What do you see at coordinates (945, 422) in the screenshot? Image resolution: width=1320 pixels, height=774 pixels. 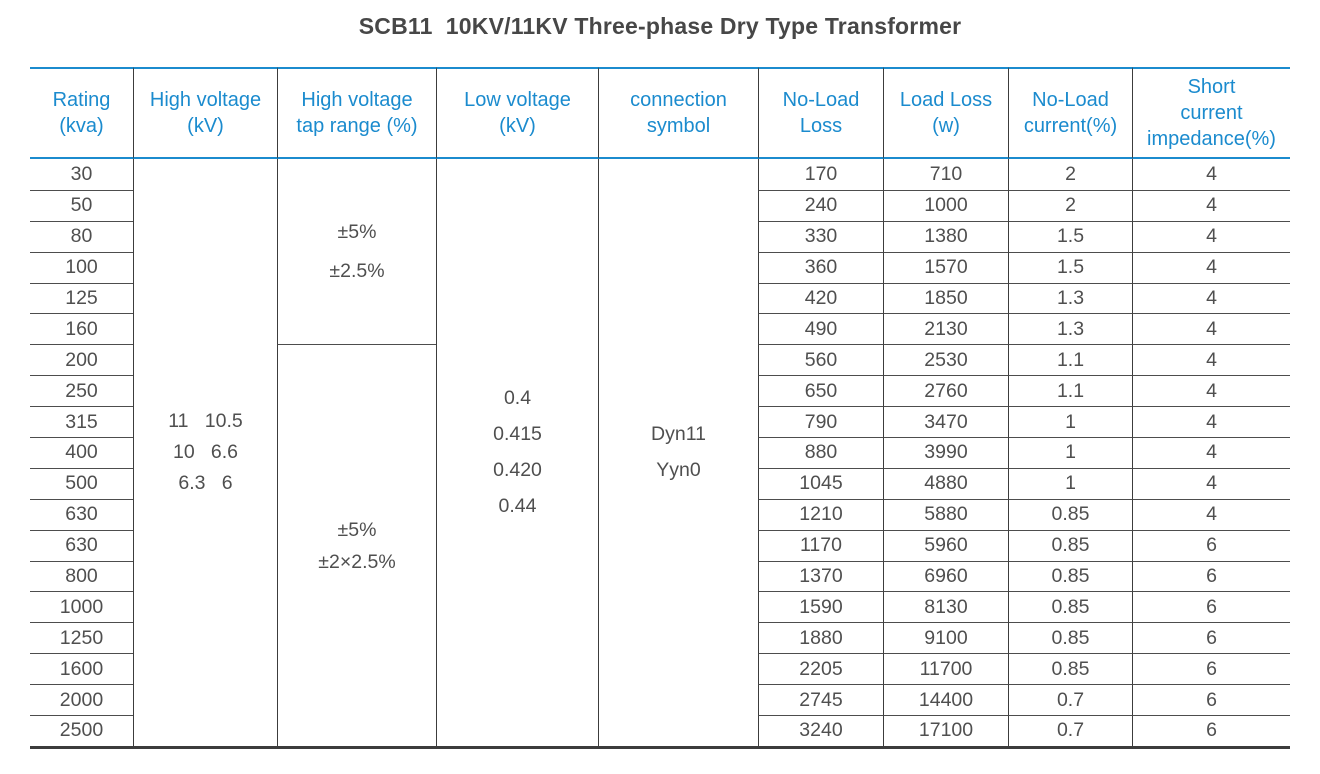 I see `load-loss-cell: 3470` at bounding box center [945, 422].